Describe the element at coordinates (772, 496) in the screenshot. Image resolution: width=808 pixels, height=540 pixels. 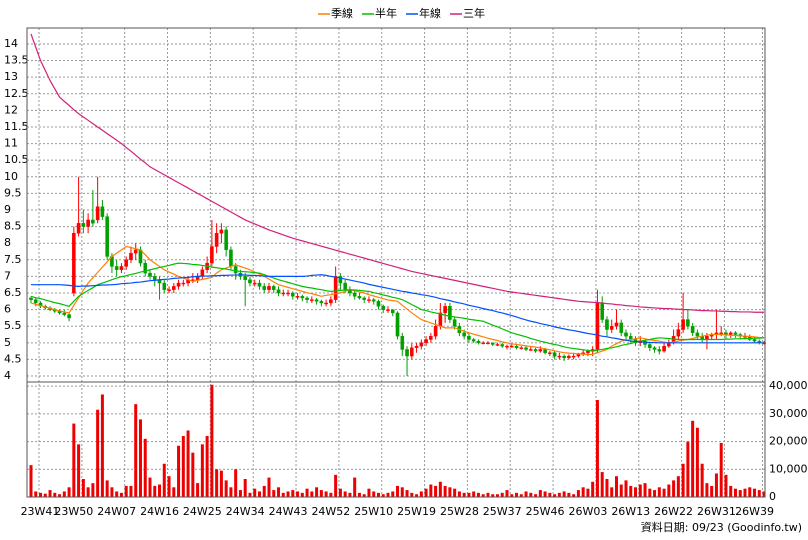
I see `volume-tick-label: 0` at that location.